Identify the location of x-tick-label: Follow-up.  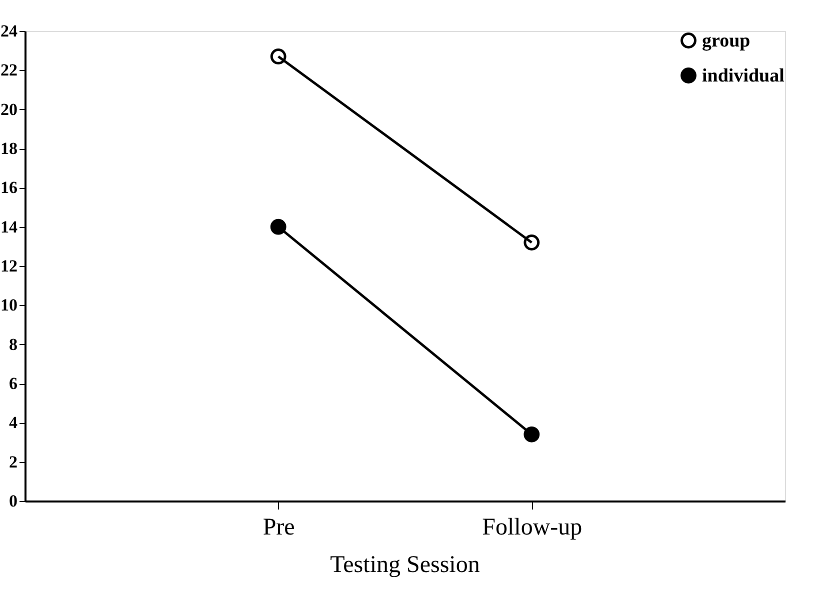
(532, 527).